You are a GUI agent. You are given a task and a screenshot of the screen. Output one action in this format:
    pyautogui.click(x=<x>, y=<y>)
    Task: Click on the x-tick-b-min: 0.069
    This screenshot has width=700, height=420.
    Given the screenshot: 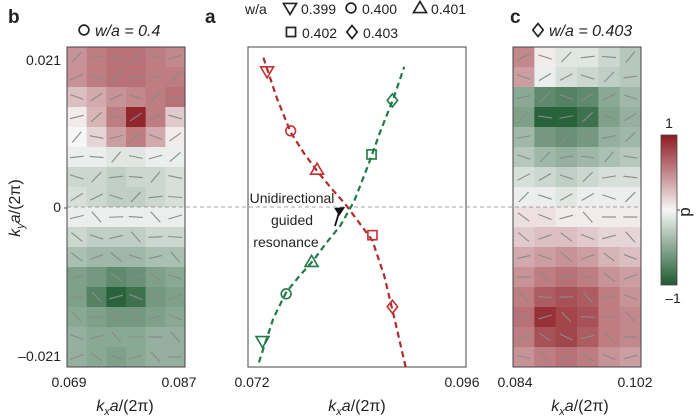 What is the action you would take?
    pyautogui.click(x=68, y=382)
    